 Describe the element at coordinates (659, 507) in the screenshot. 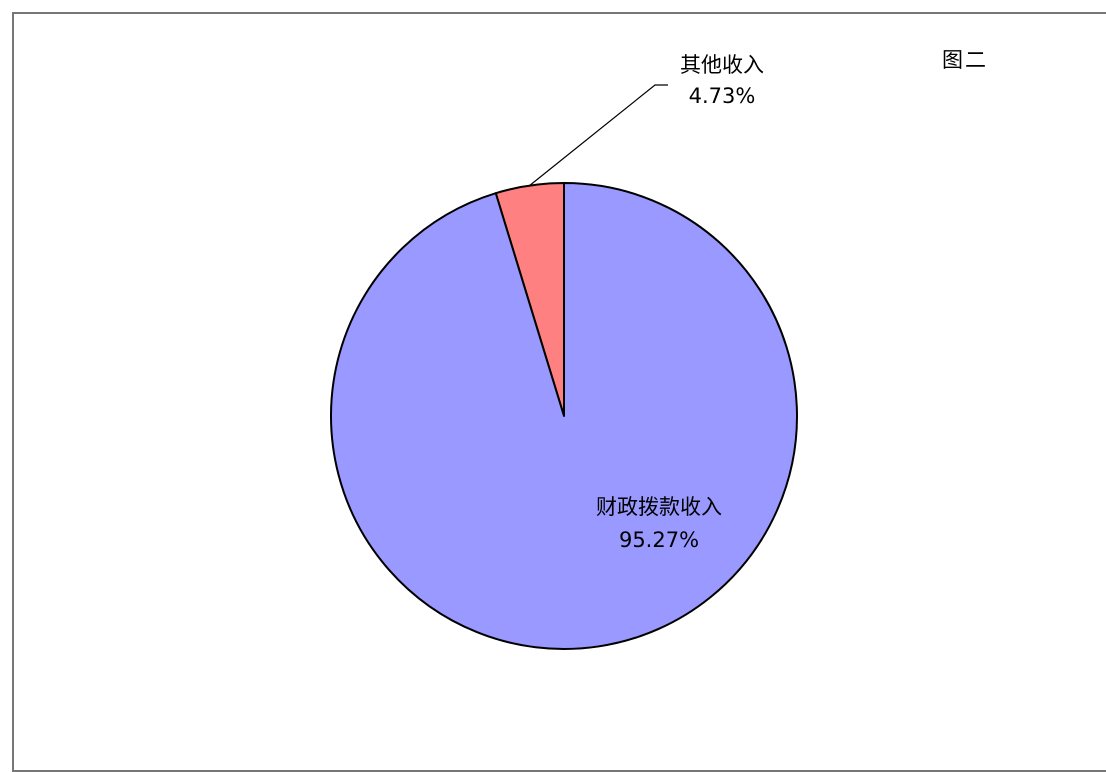

I see `slice-label-1: 财政拨款收入` at that location.